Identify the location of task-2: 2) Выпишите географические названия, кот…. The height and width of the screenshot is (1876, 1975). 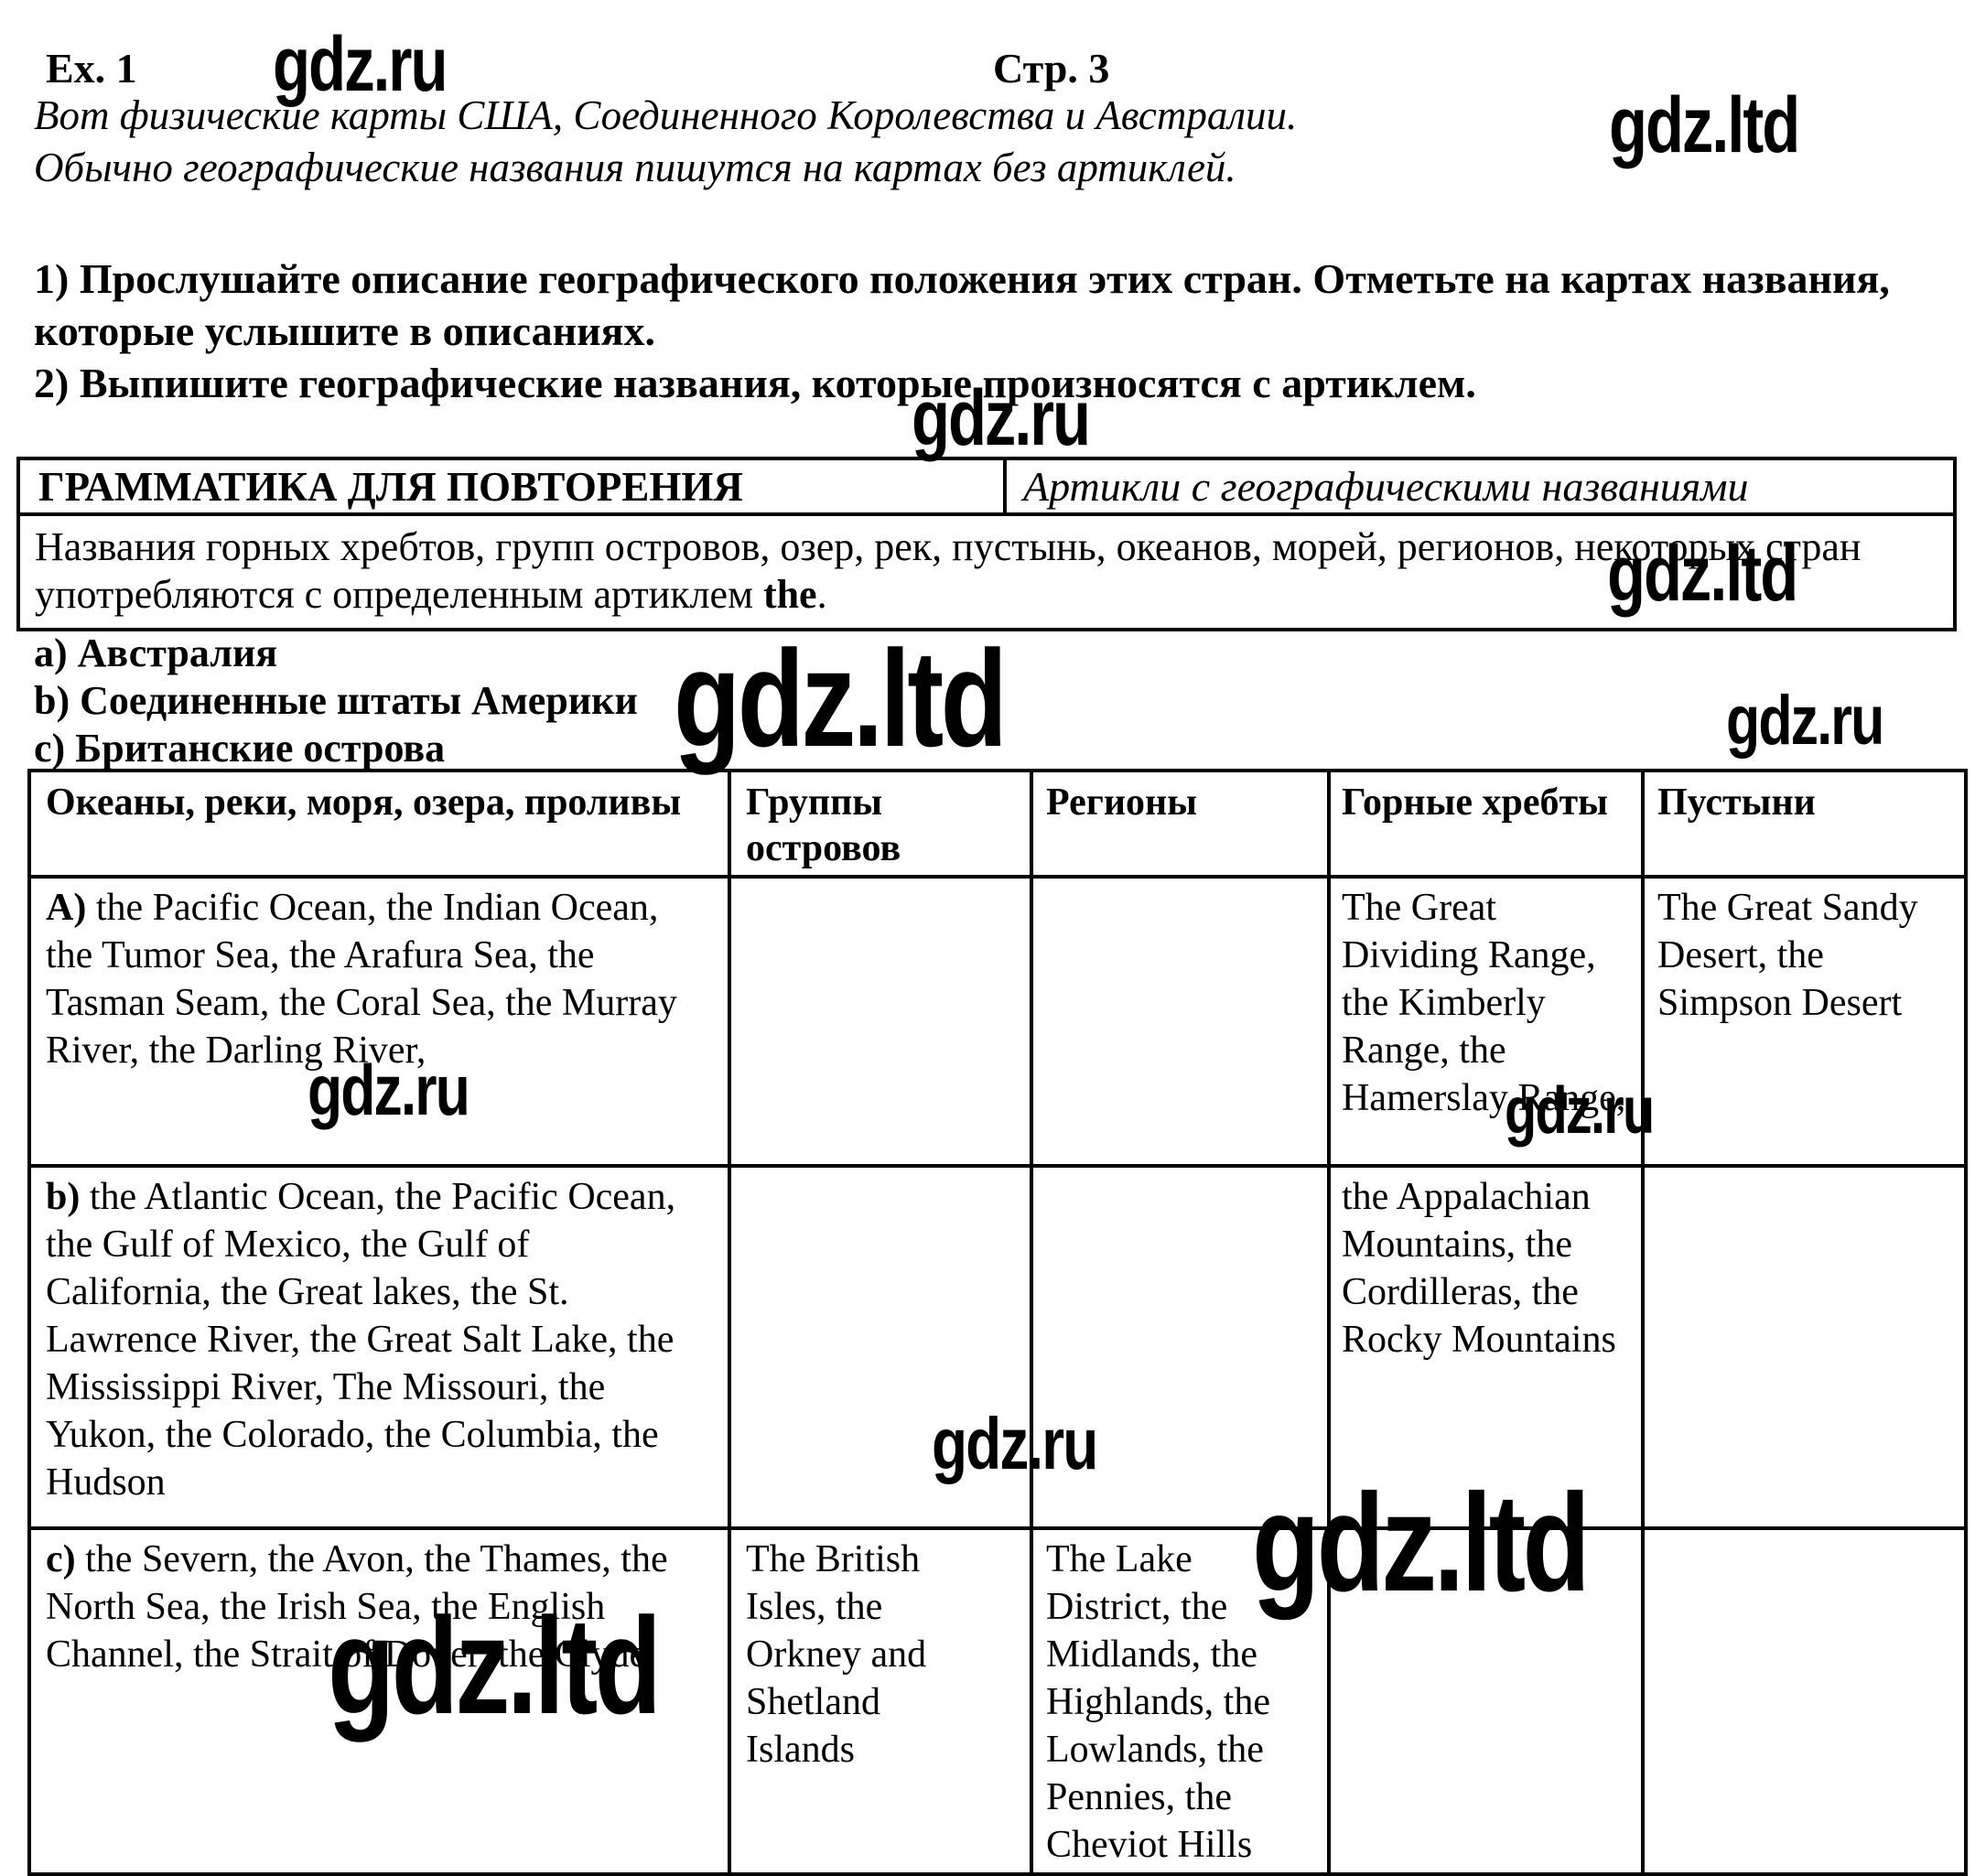
(755, 383).